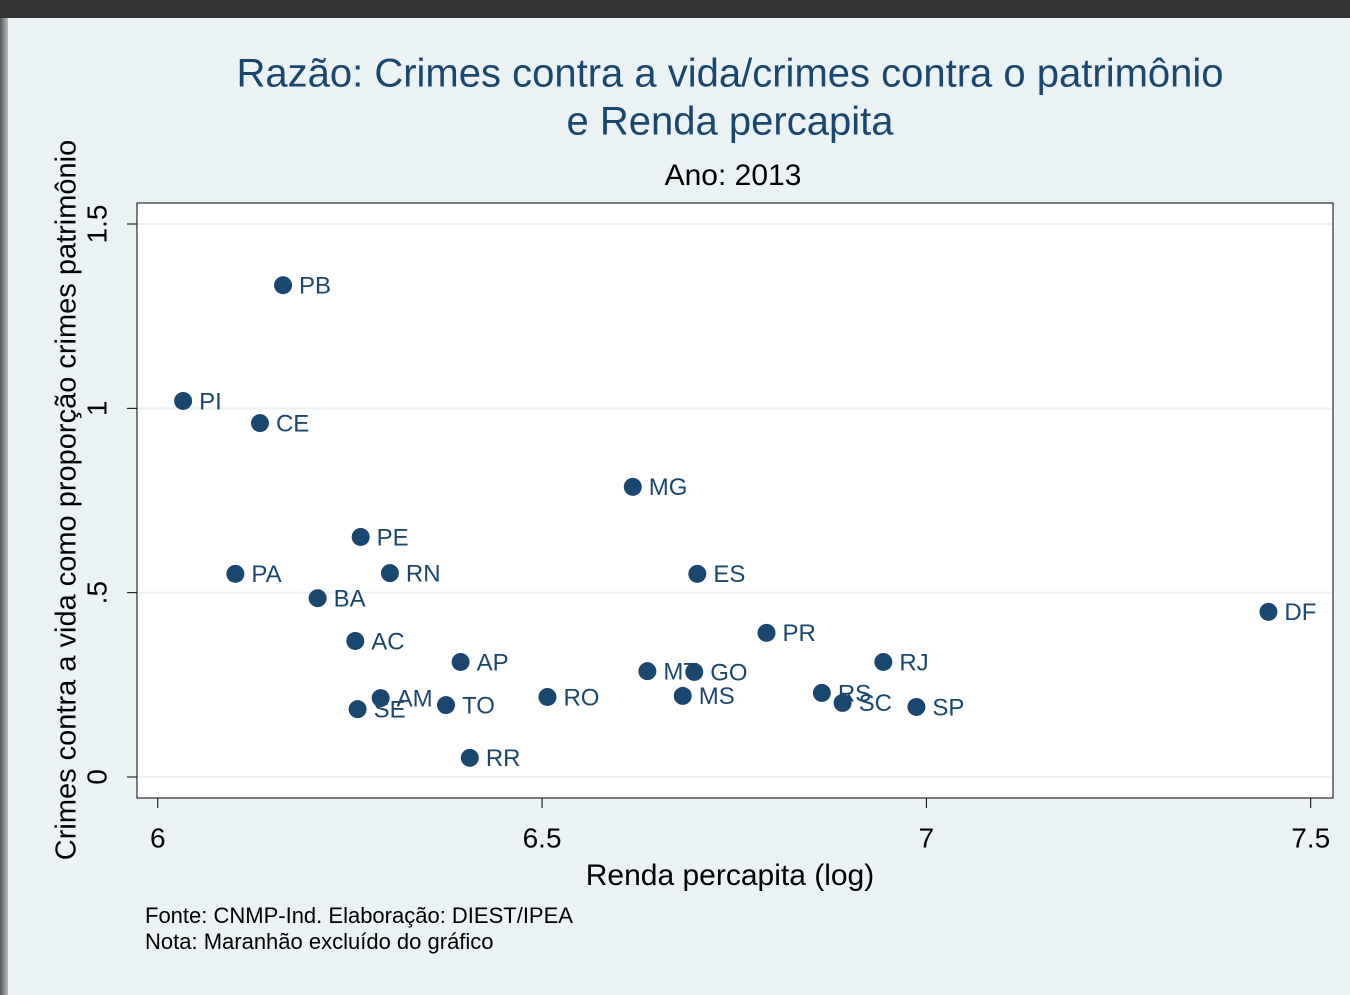  I want to click on point-label: ES, so click(729, 574).